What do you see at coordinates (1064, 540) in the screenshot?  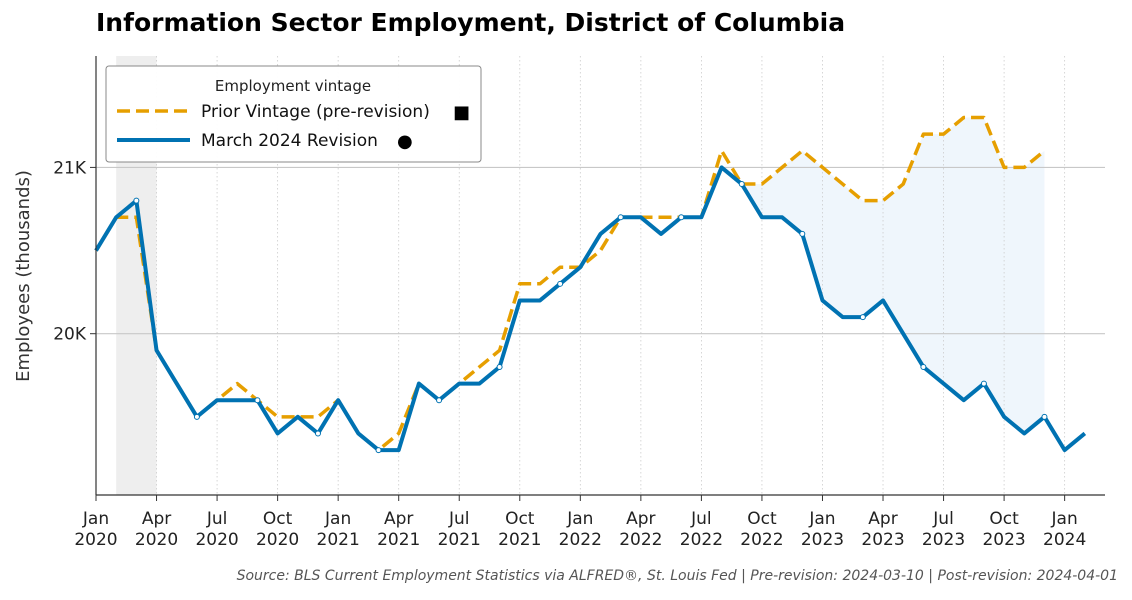 I see `x-tick-label-year: 2024` at bounding box center [1064, 540].